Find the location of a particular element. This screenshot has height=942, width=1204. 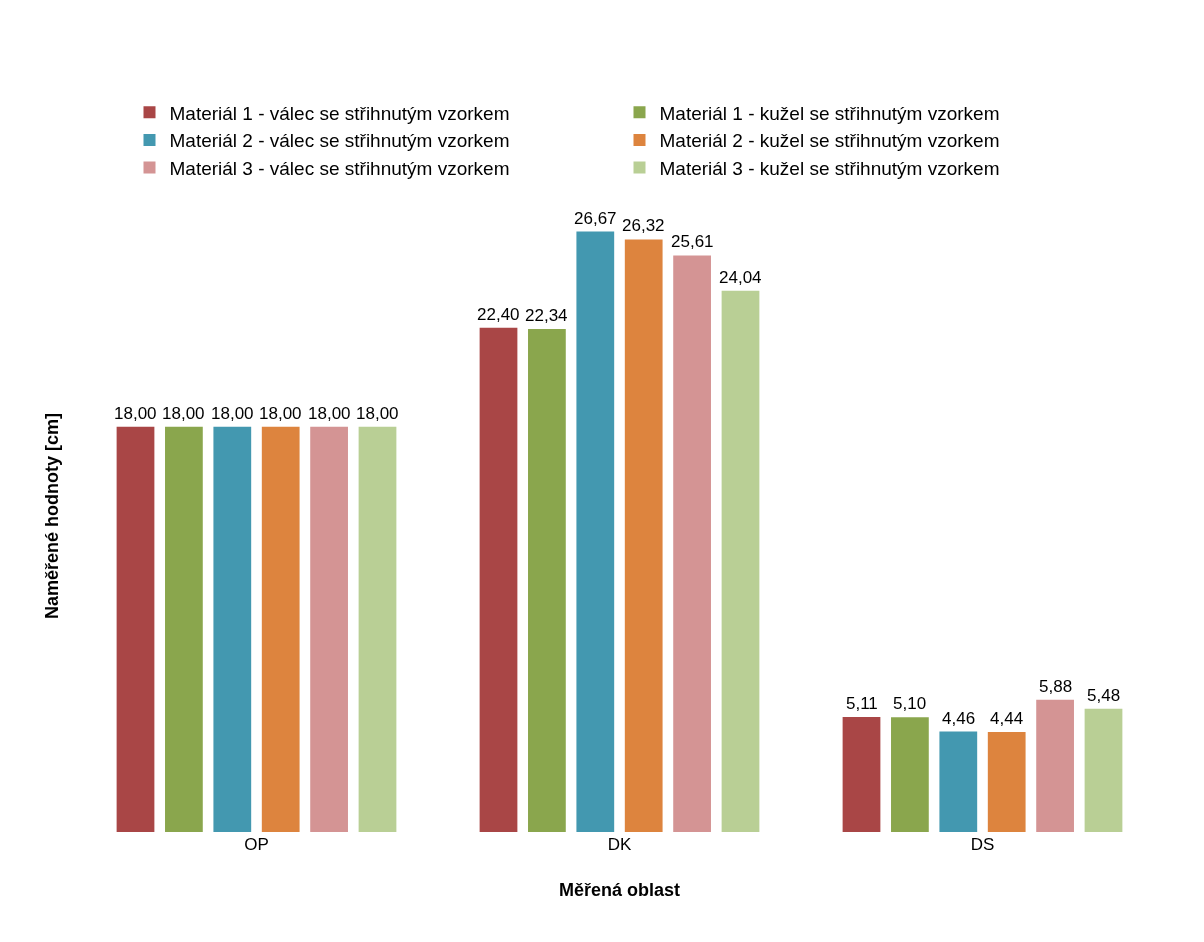

data-label: 22,34 is located at coordinates (546, 315).